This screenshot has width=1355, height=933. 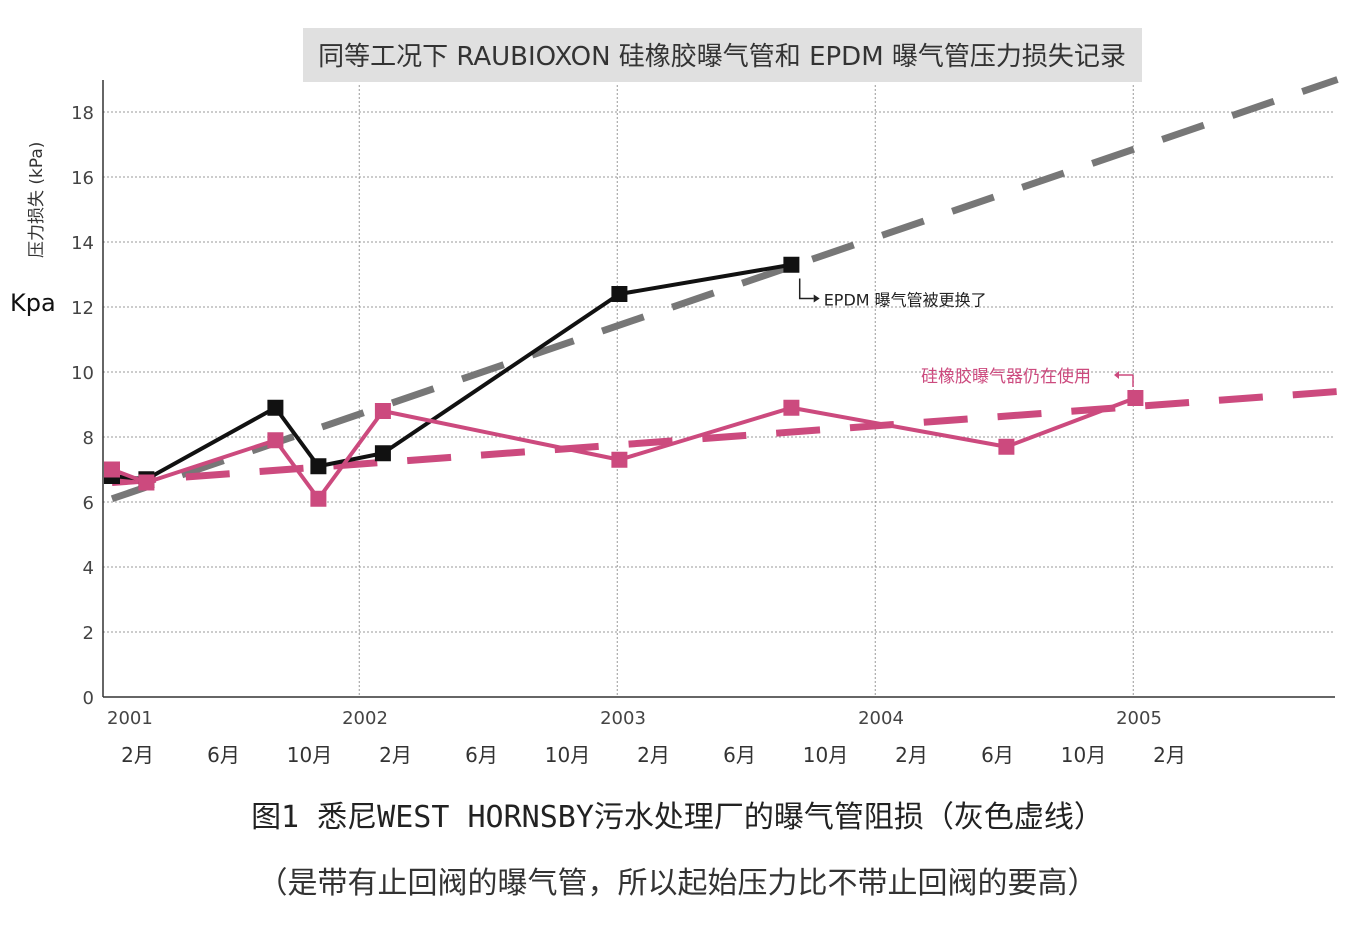 I want to click on y-tick-label: 6, so click(x=88, y=503).